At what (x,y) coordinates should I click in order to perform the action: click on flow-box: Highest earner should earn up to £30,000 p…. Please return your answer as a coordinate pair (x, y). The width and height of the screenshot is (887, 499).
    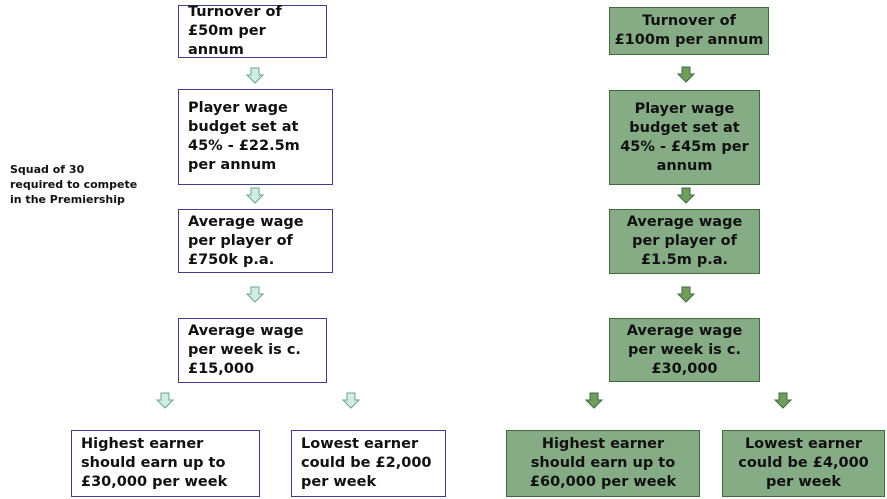
    Looking at the image, I should click on (165, 463).